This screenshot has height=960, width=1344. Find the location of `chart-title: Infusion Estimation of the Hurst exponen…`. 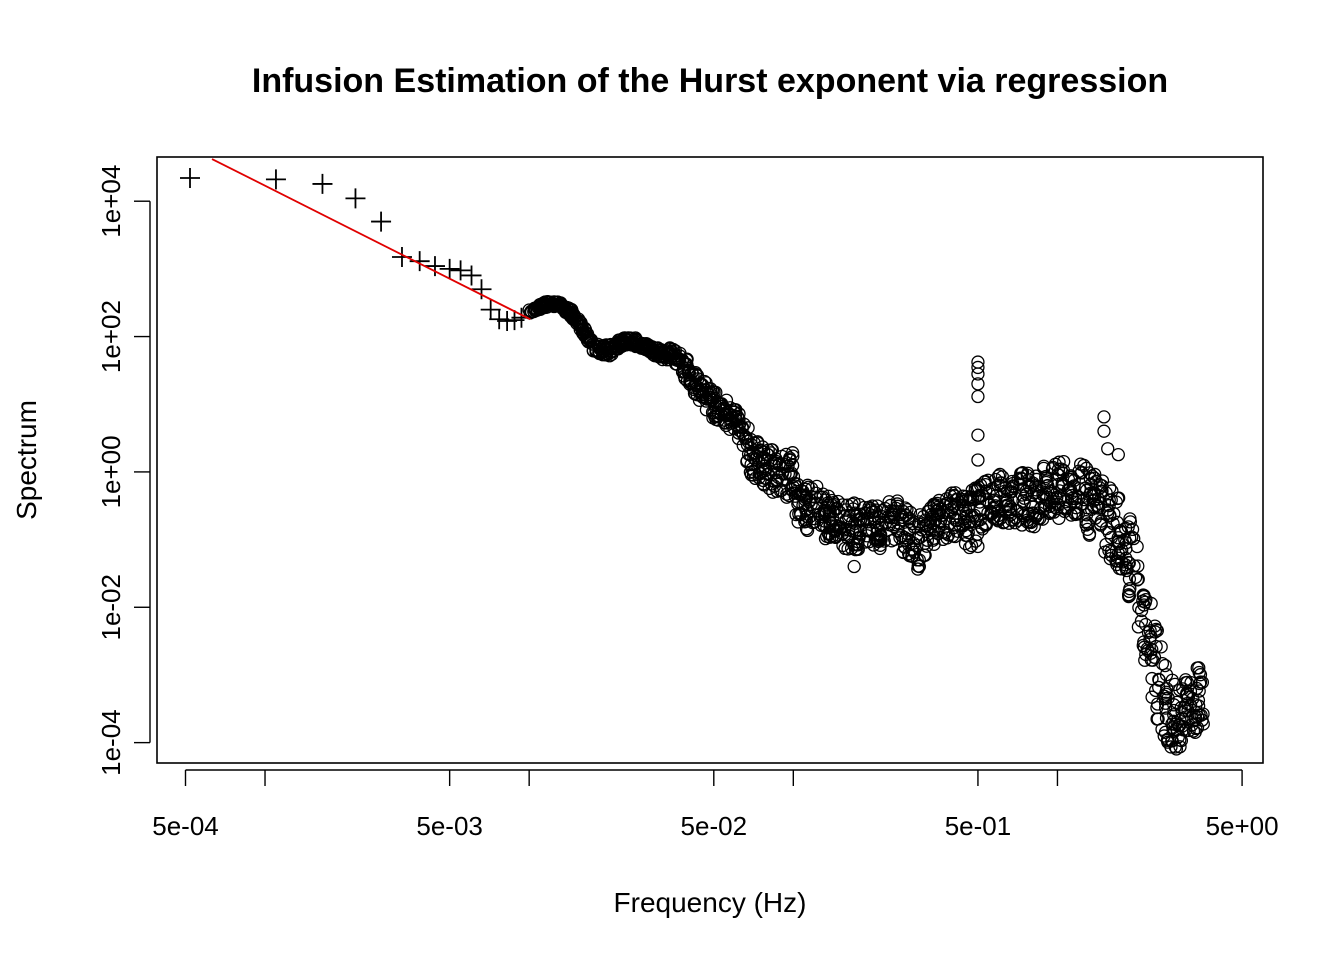

chart-title: Infusion Estimation of the Hurst exponen… is located at coordinates (710, 81).